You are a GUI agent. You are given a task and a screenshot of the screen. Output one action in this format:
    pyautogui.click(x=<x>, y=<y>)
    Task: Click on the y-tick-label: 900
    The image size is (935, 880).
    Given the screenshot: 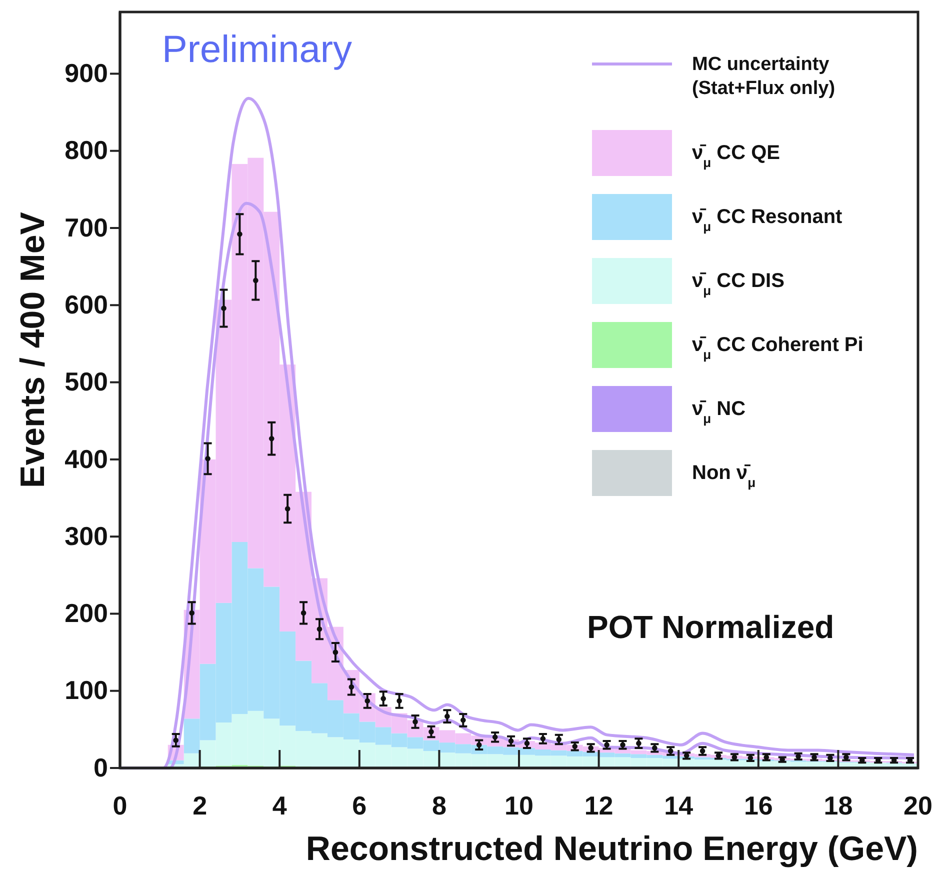 What is the action you would take?
    pyautogui.click(x=86, y=73)
    